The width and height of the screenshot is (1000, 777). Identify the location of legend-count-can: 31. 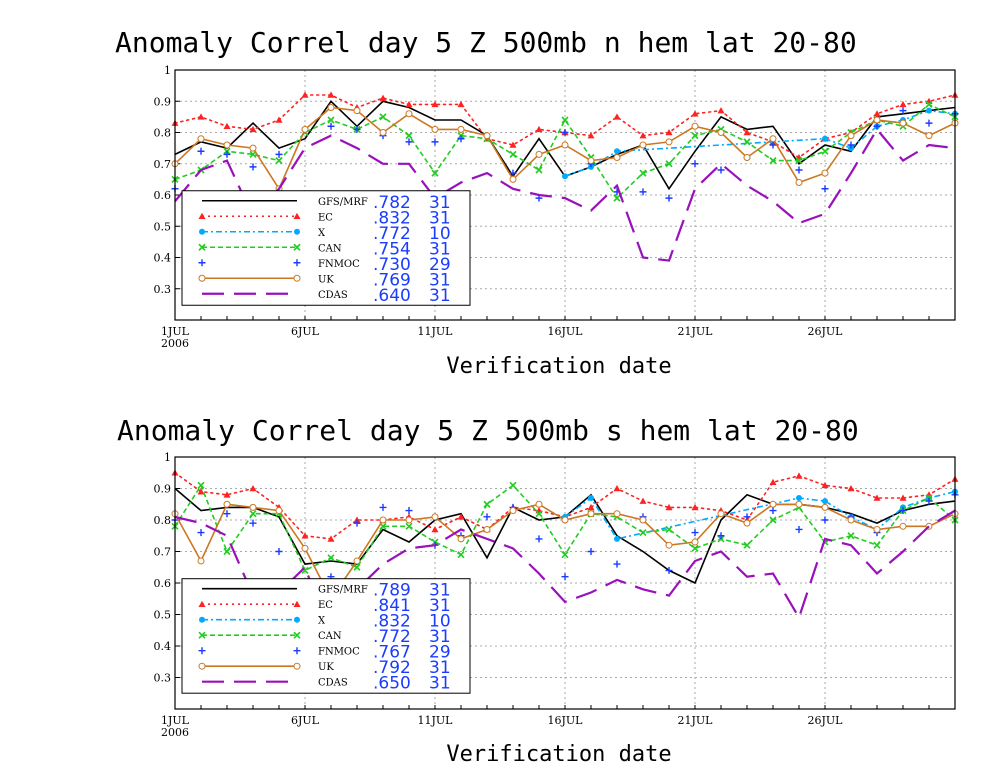
(440, 637).